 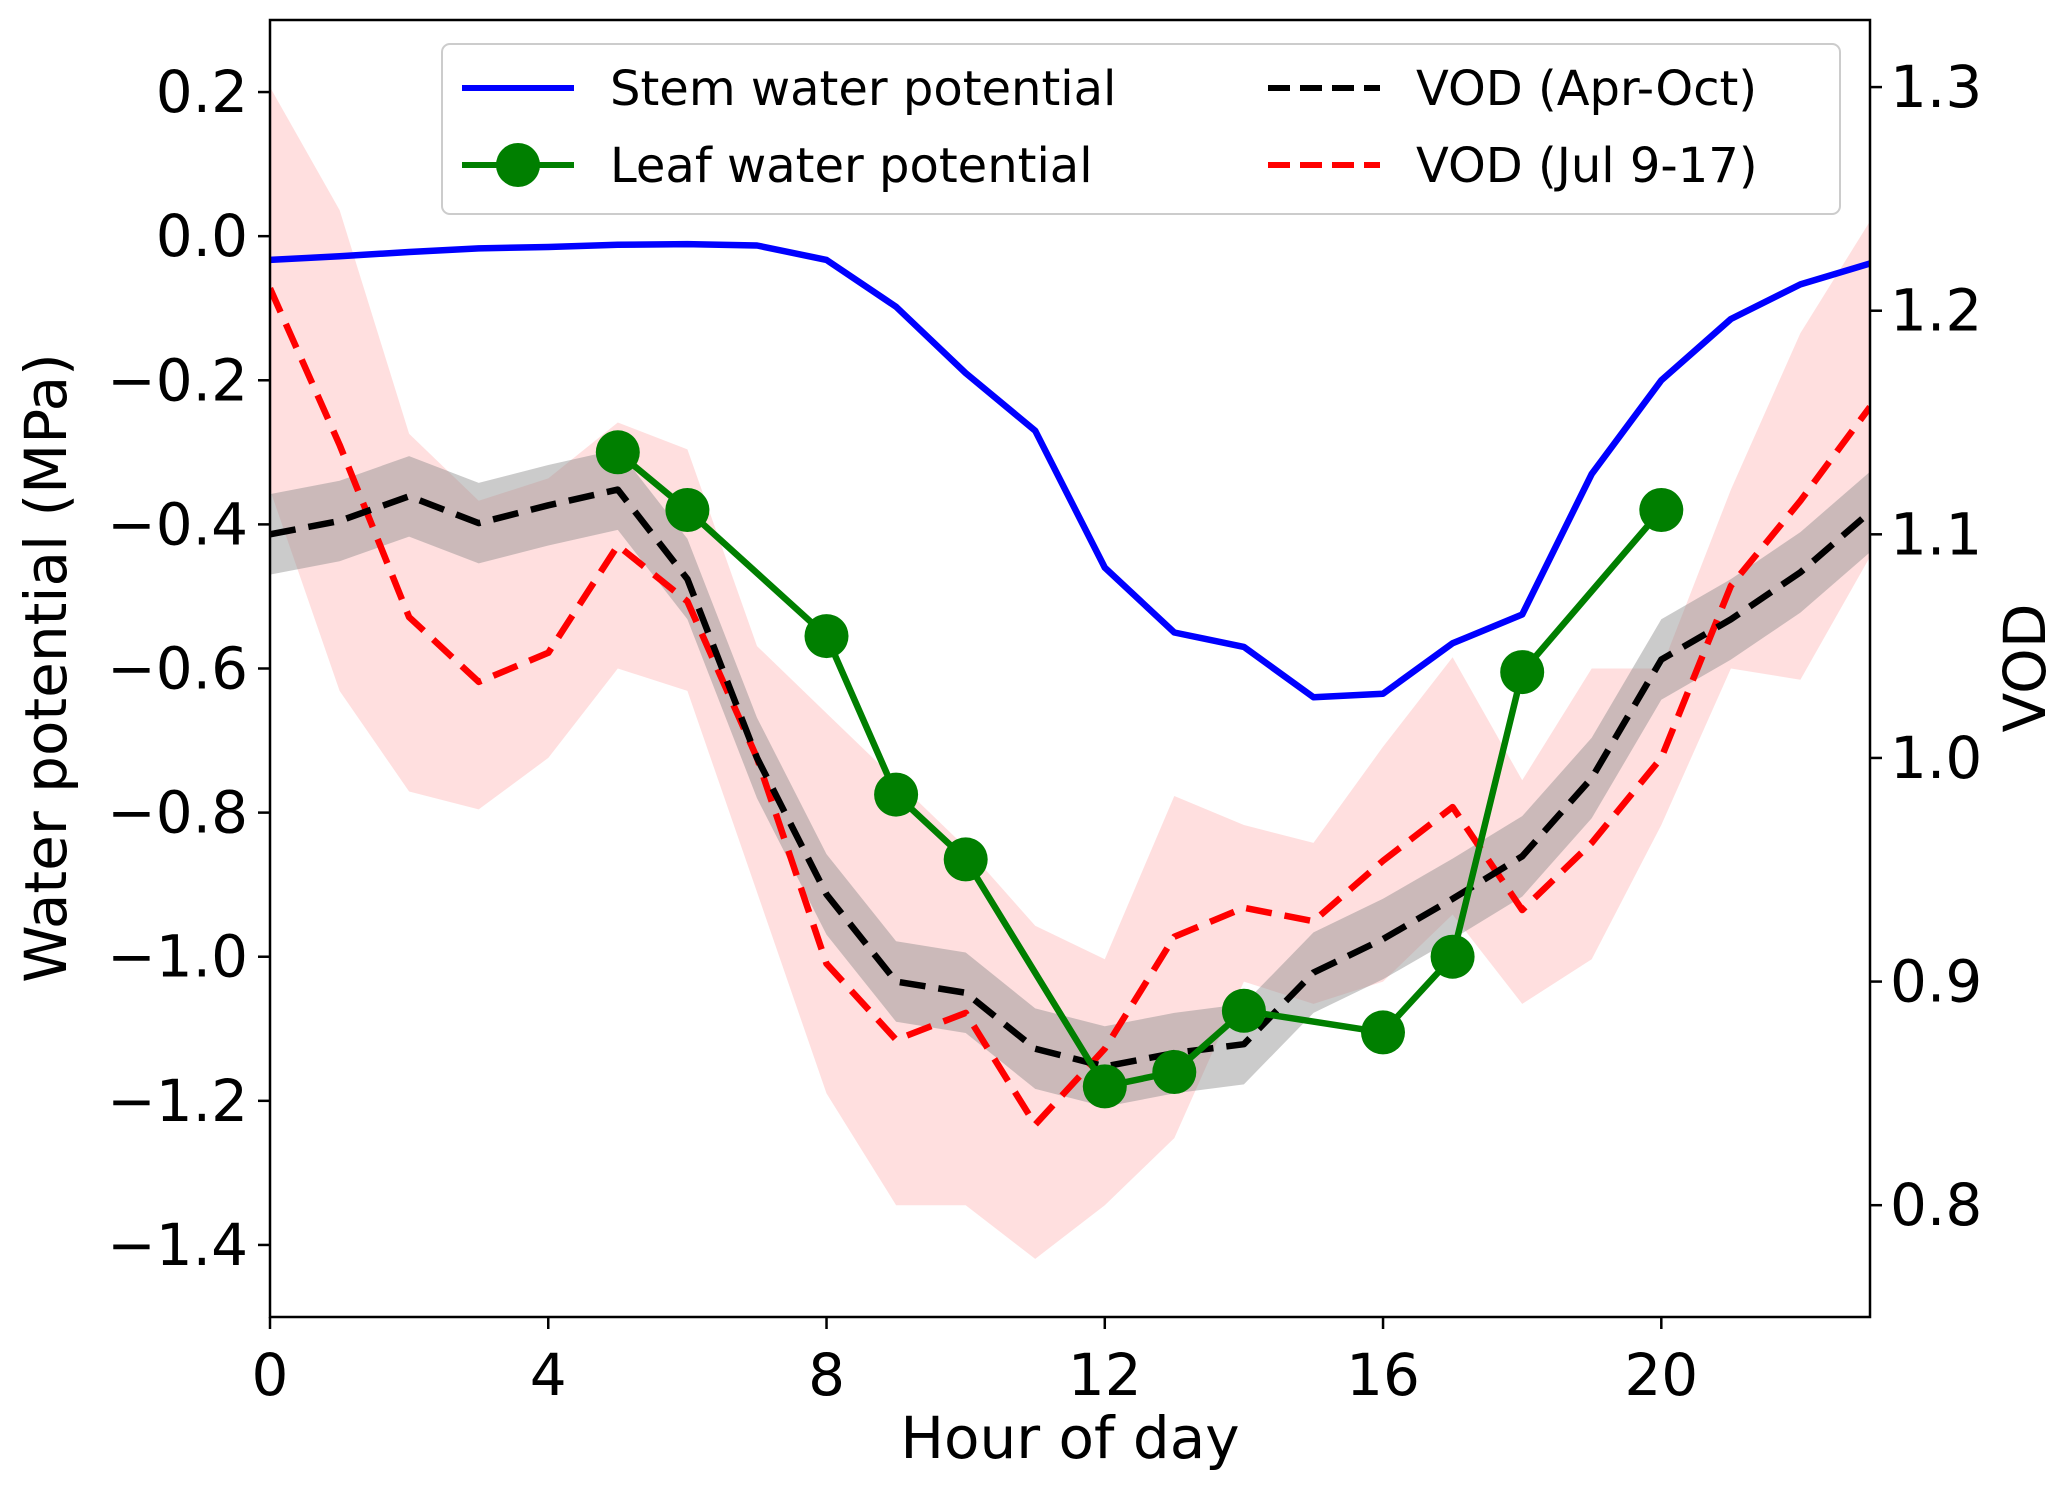 What do you see at coordinates (177, 813) in the screenshot?
I see `y-left-tick-label: −0.8` at bounding box center [177, 813].